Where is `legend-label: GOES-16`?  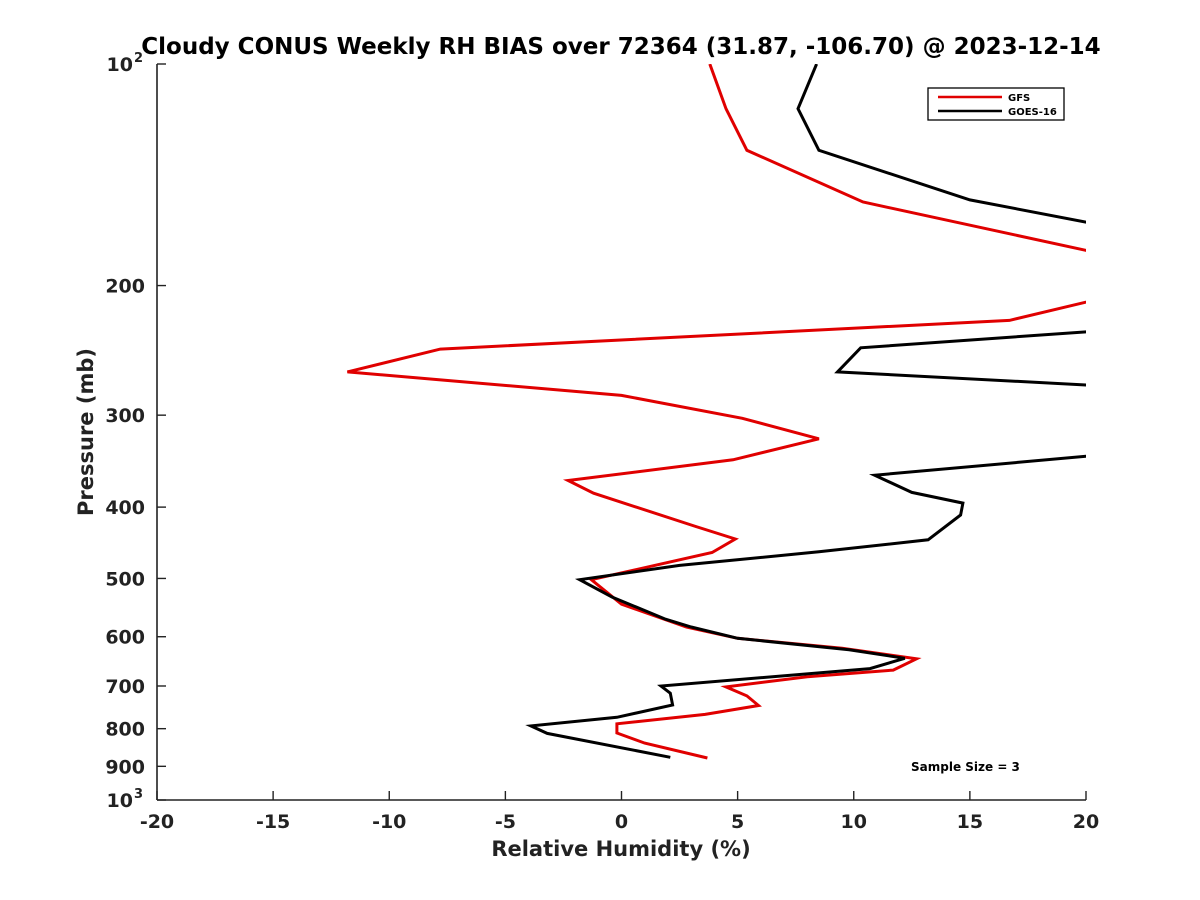 legend-label: GOES-16 is located at coordinates (1032, 112).